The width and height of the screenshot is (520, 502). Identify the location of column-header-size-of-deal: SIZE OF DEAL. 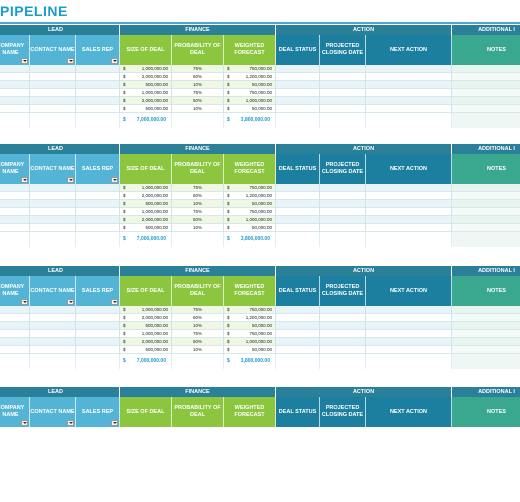
(146, 50).